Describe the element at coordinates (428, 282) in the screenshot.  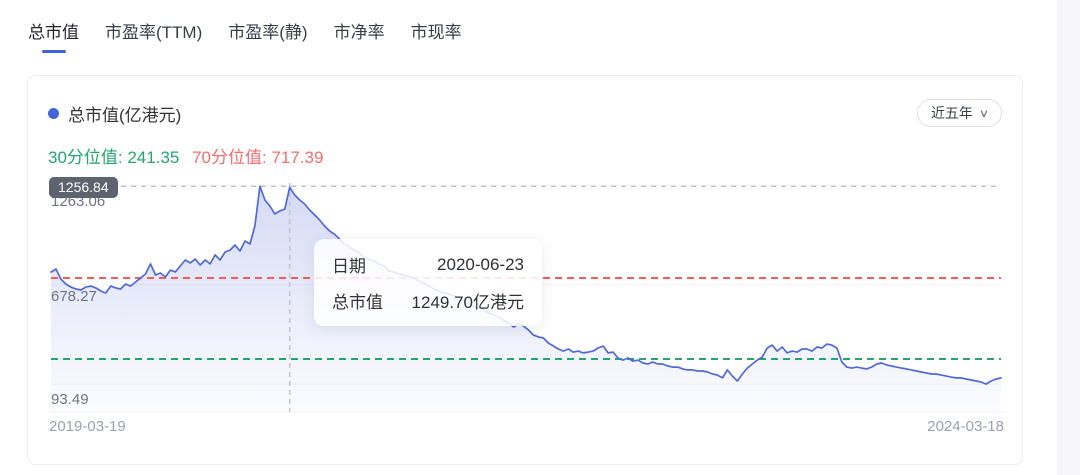
I see `chart-tooltip: 日期 2020-06-23 总市值 1249.70亿港元` at that location.